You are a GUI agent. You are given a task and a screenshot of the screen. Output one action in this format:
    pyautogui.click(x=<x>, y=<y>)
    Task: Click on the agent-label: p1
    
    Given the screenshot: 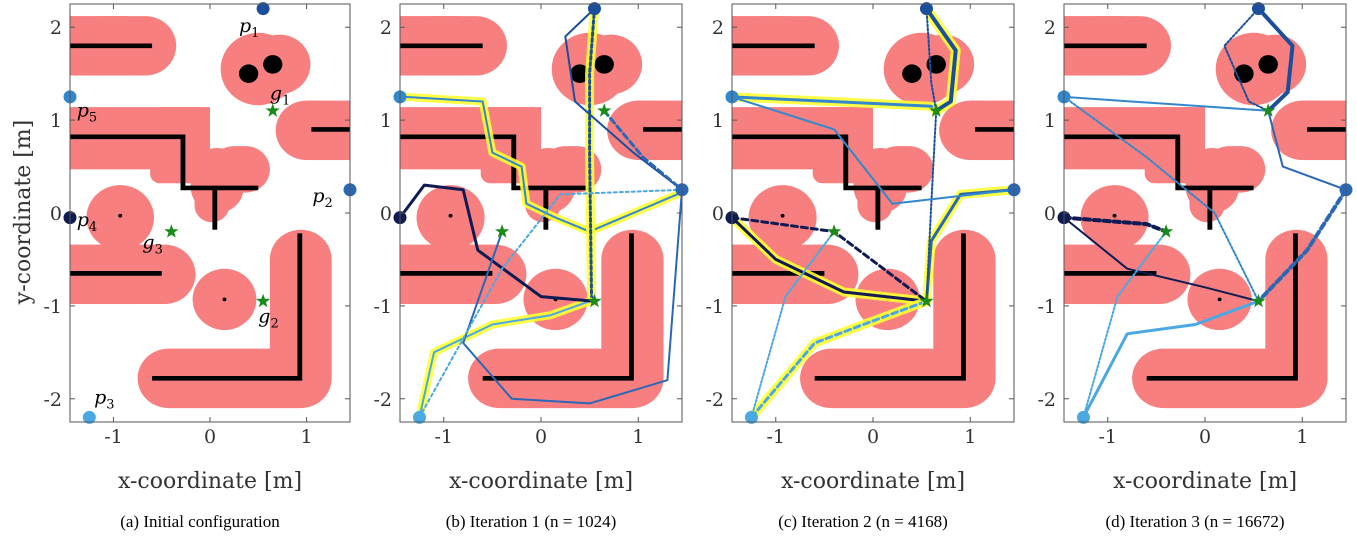 What is the action you would take?
    pyautogui.click(x=249, y=28)
    